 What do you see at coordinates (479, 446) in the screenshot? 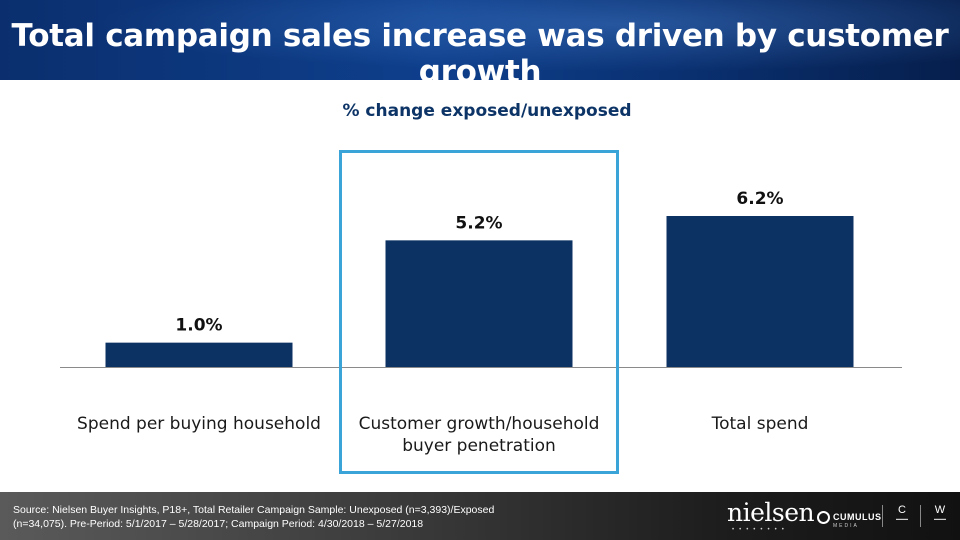
I see `category-label-line: buyer penetration` at bounding box center [479, 446].